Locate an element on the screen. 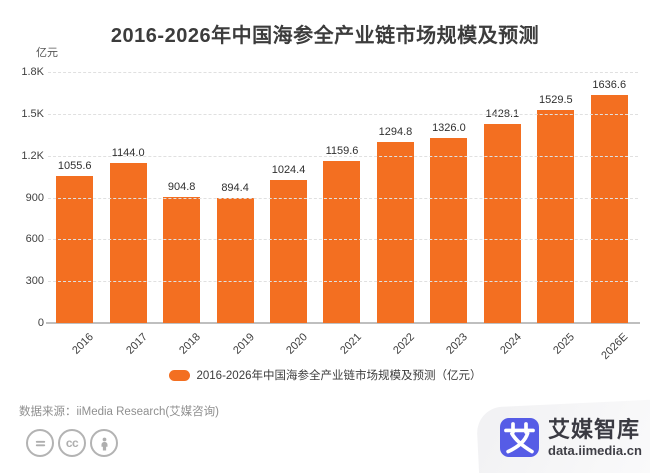 The image size is (650, 473). bar-group-2023: 1326.0 2023 is located at coordinates (448, 214).